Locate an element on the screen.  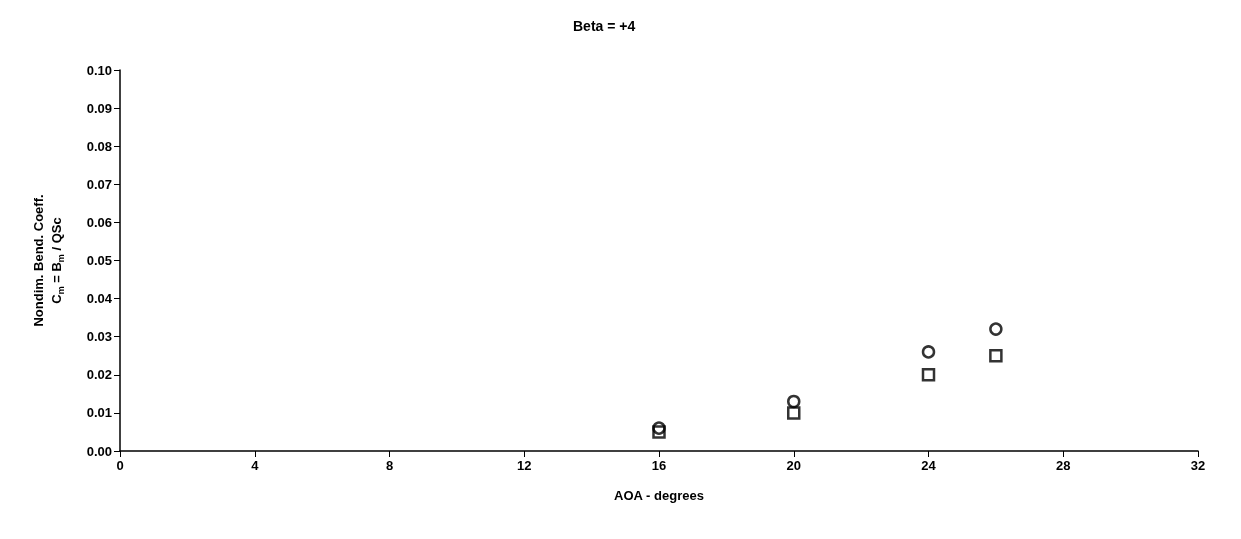
y-tick-label: 0.06 is located at coordinates (99, 222).